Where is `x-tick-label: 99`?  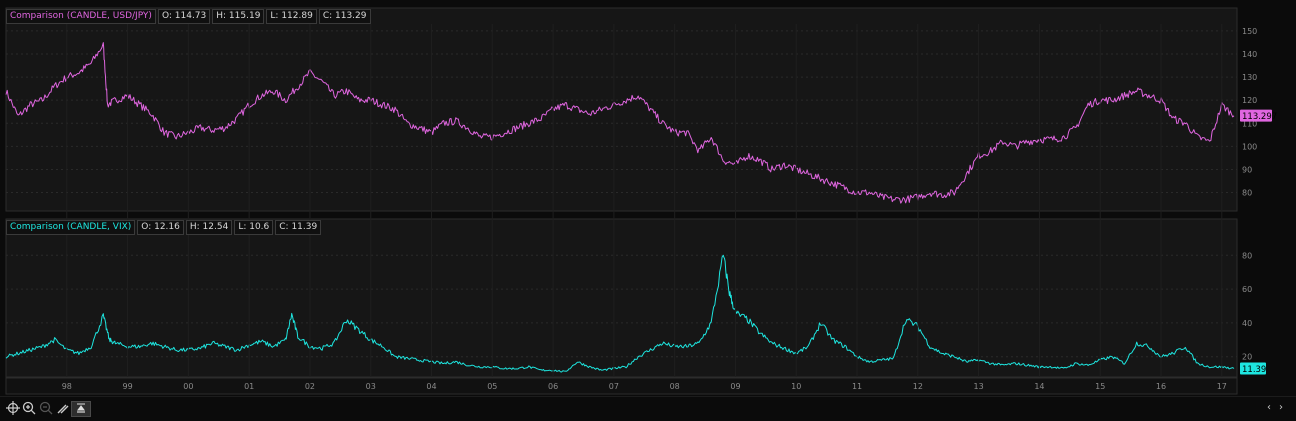 x-tick-label: 99 is located at coordinates (127, 386).